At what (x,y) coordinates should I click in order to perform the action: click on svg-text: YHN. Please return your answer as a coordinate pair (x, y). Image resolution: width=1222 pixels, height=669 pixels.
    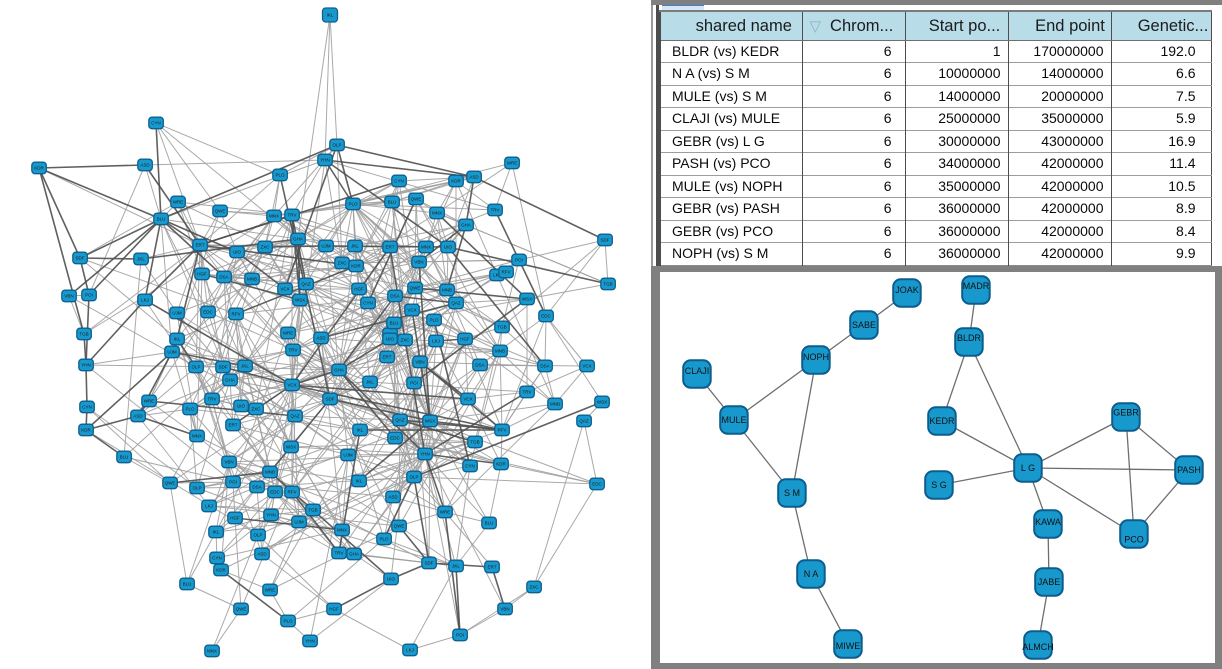
    Looking at the image, I should click on (271, 515).